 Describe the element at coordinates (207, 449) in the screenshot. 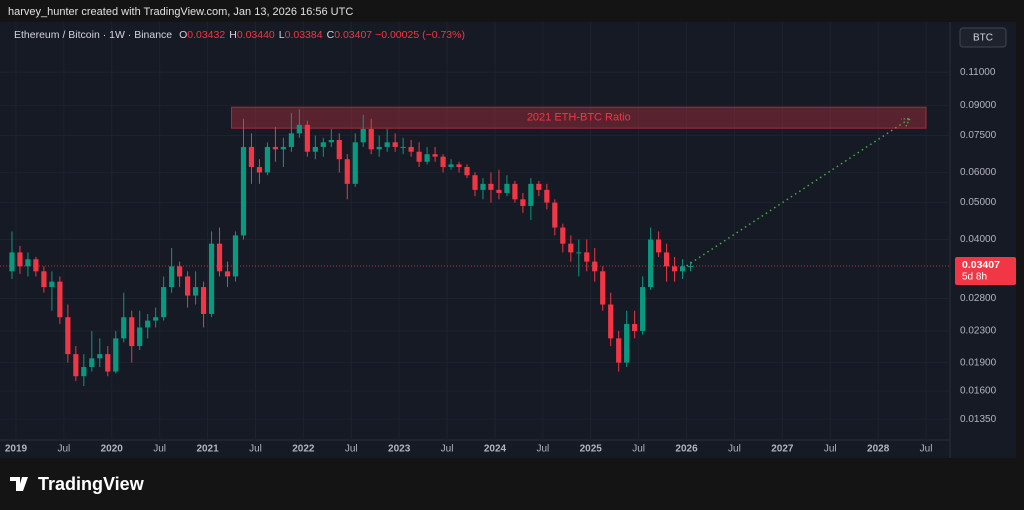

I see `x-tick-label: 2021` at that location.